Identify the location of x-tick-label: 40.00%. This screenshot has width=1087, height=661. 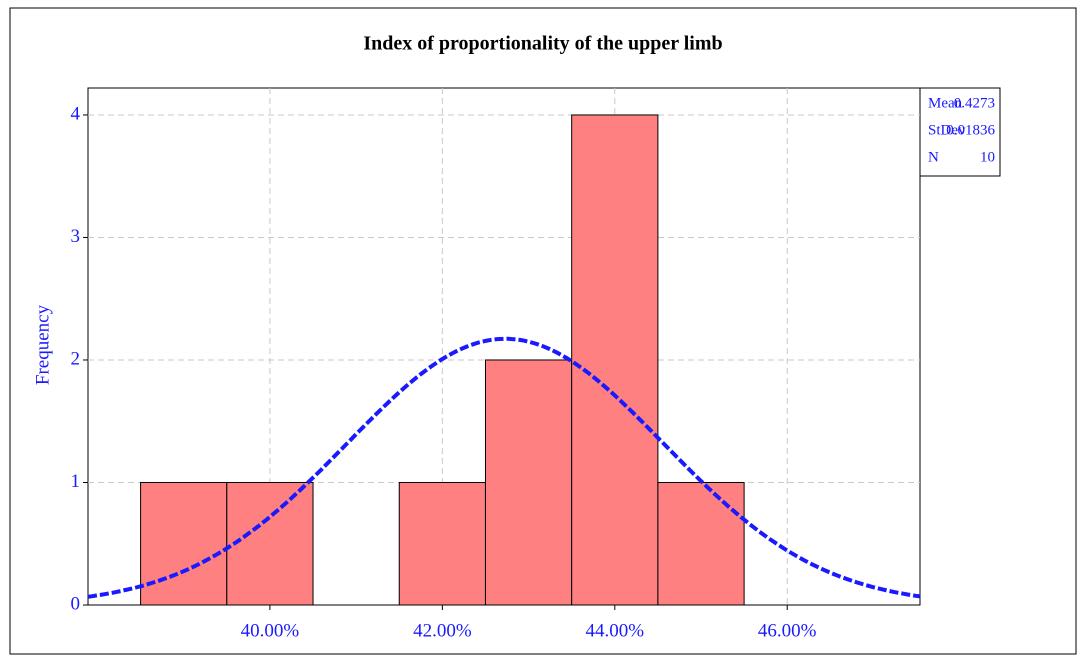
(270, 630).